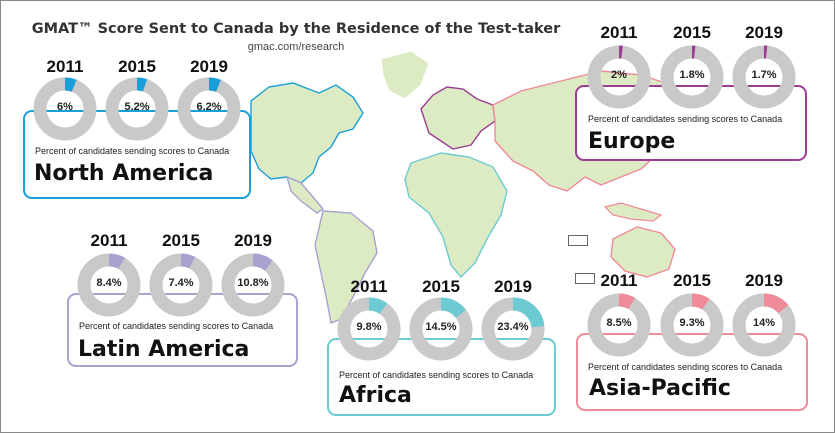  I want to click on donut-value-label: 9.3%, so click(692, 323).